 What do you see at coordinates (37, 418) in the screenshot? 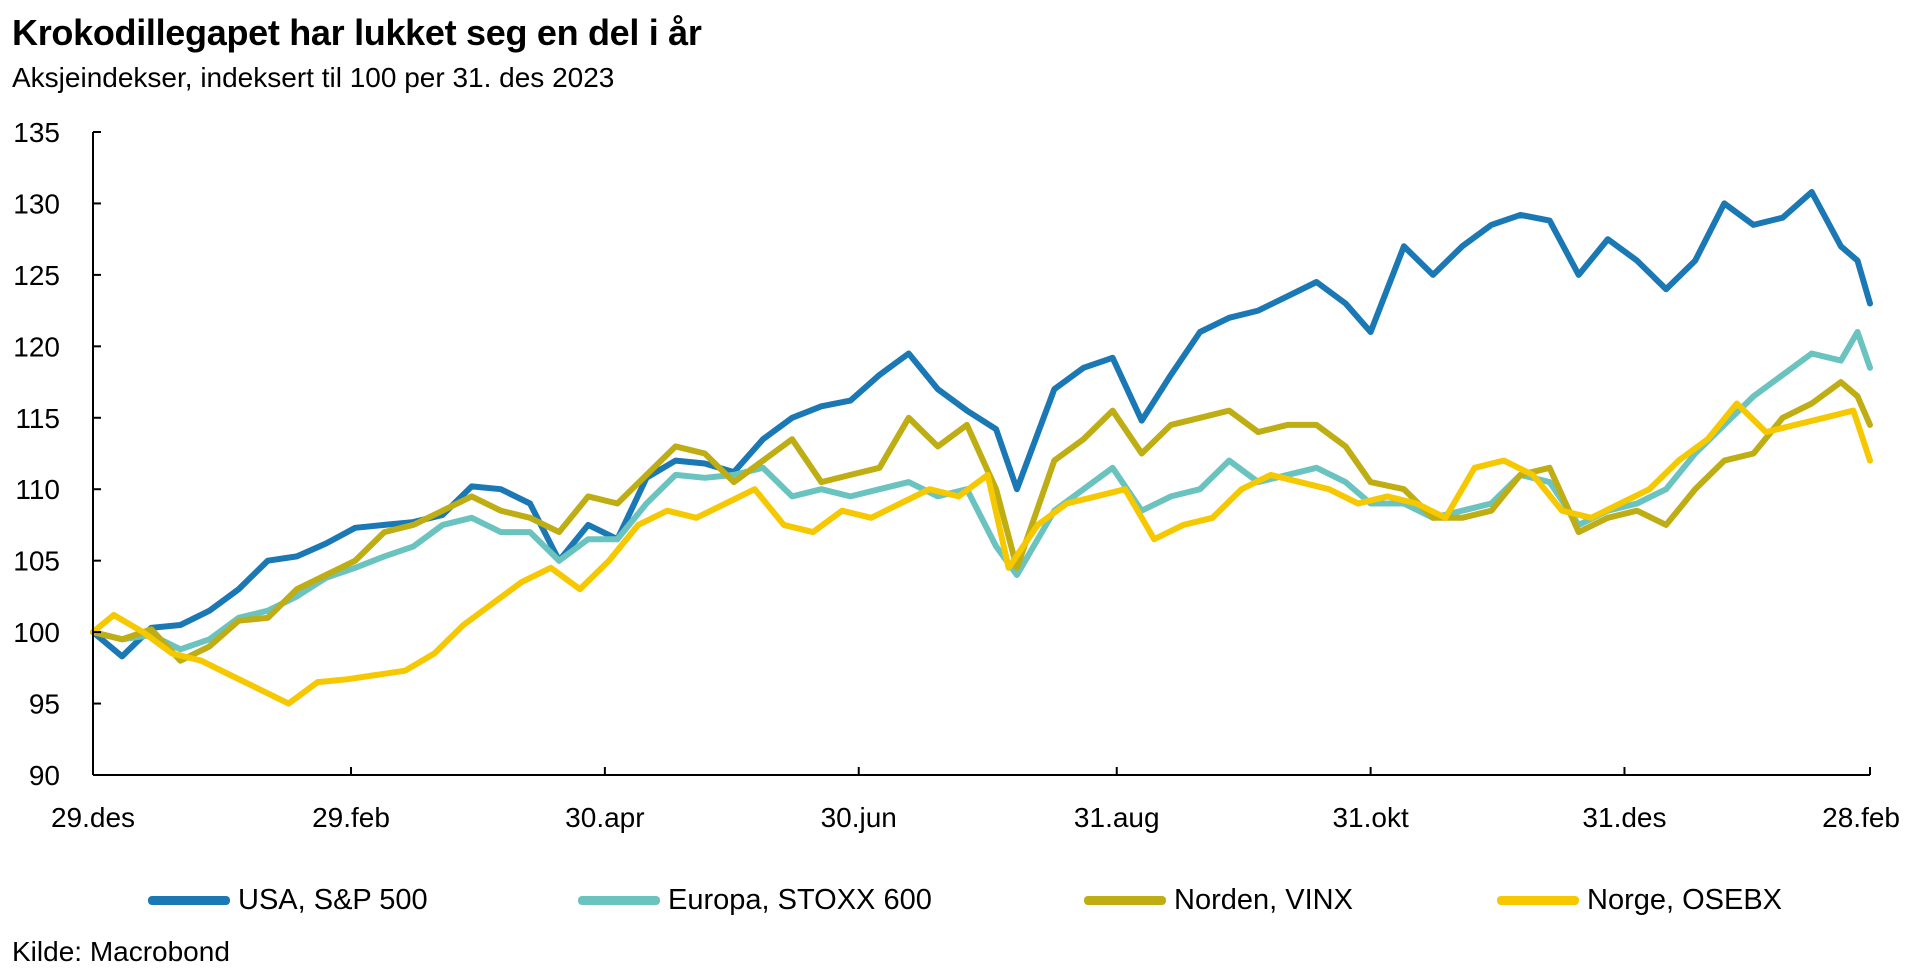
I see `y-tick-label: 115` at bounding box center [37, 418].